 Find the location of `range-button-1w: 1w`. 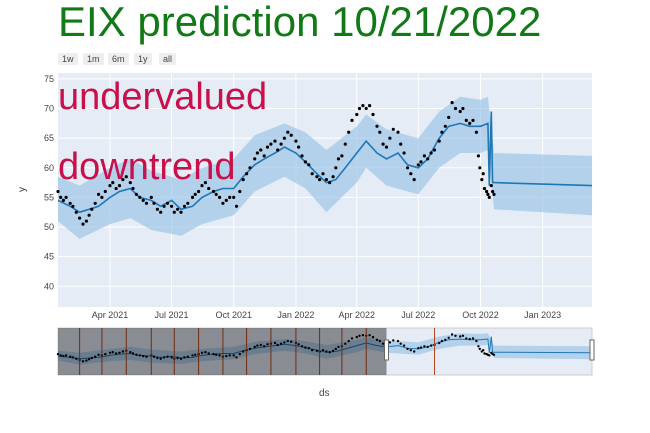

range-button-1w: 1w is located at coordinates (68, 59).